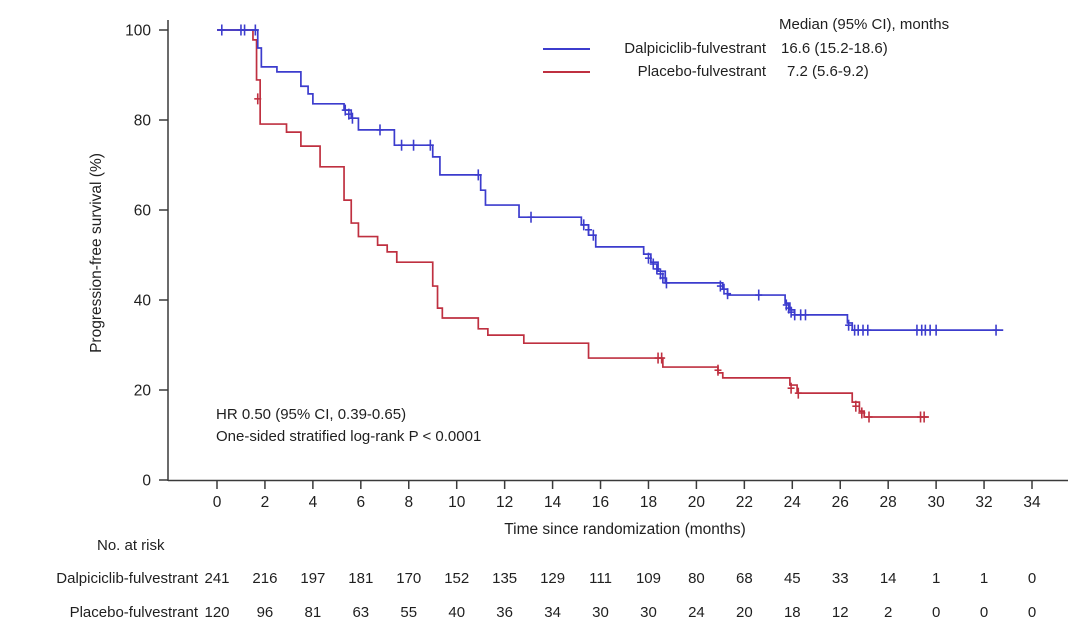 The width and height of the screenshot is (1080, 632). Describe the element at coordinates (566, 72) in the screenshot. I see `legend-line-placebo` at that location.